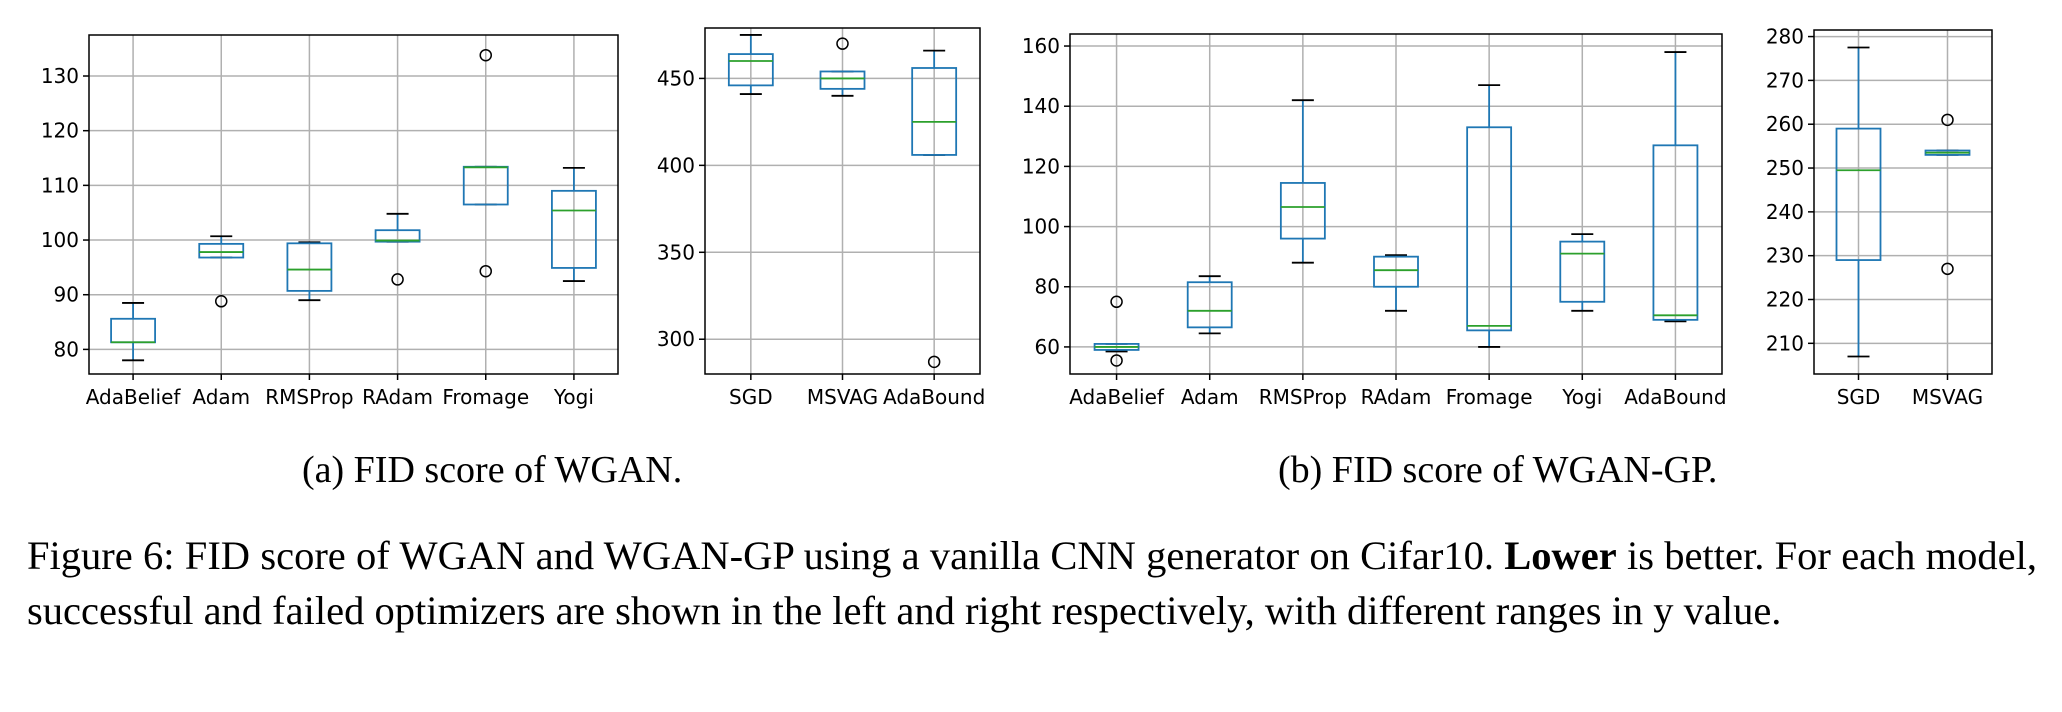  I want to click on subcaption-a: (a) FID score of WGAN., so click(492, 470).